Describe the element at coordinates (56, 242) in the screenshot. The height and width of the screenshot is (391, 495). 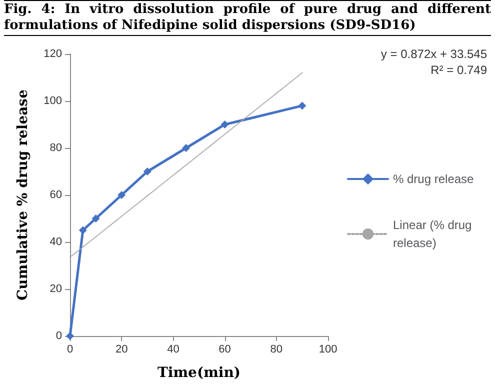
I see `y-tick-label: 40` at that location.